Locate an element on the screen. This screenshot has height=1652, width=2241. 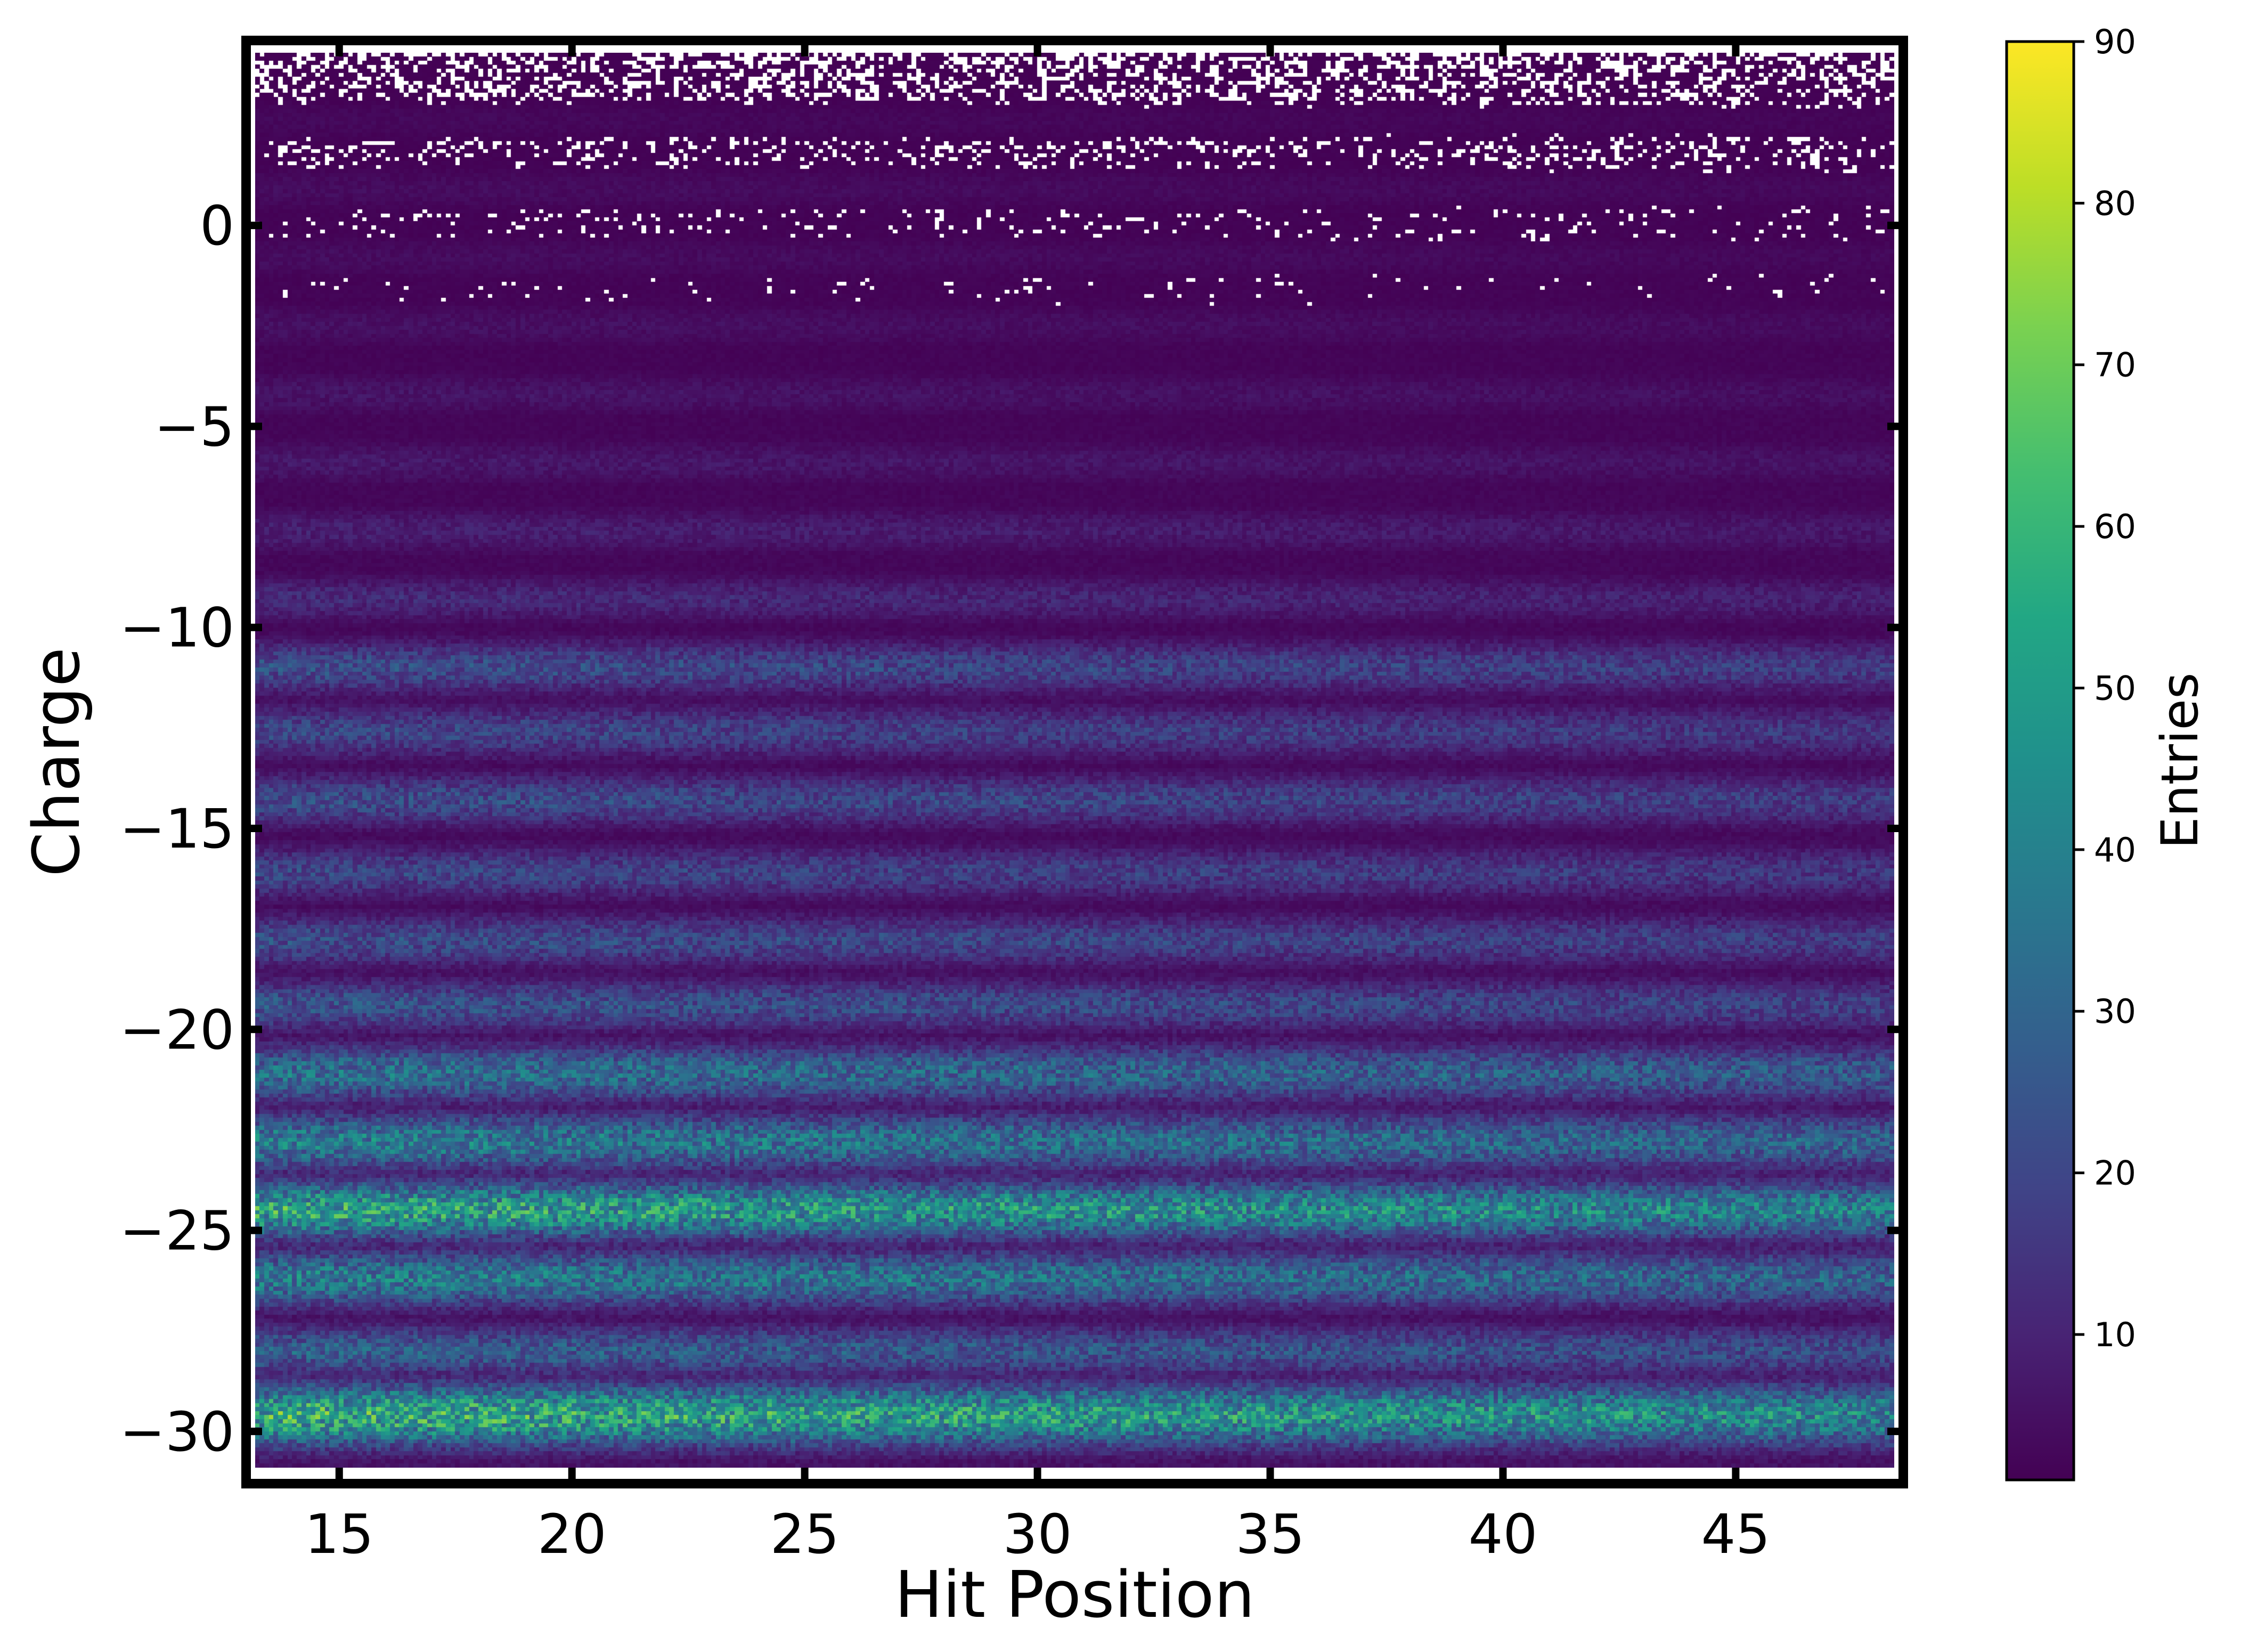
x-tick-label: 40 is located at coordinates (1504, 1534).